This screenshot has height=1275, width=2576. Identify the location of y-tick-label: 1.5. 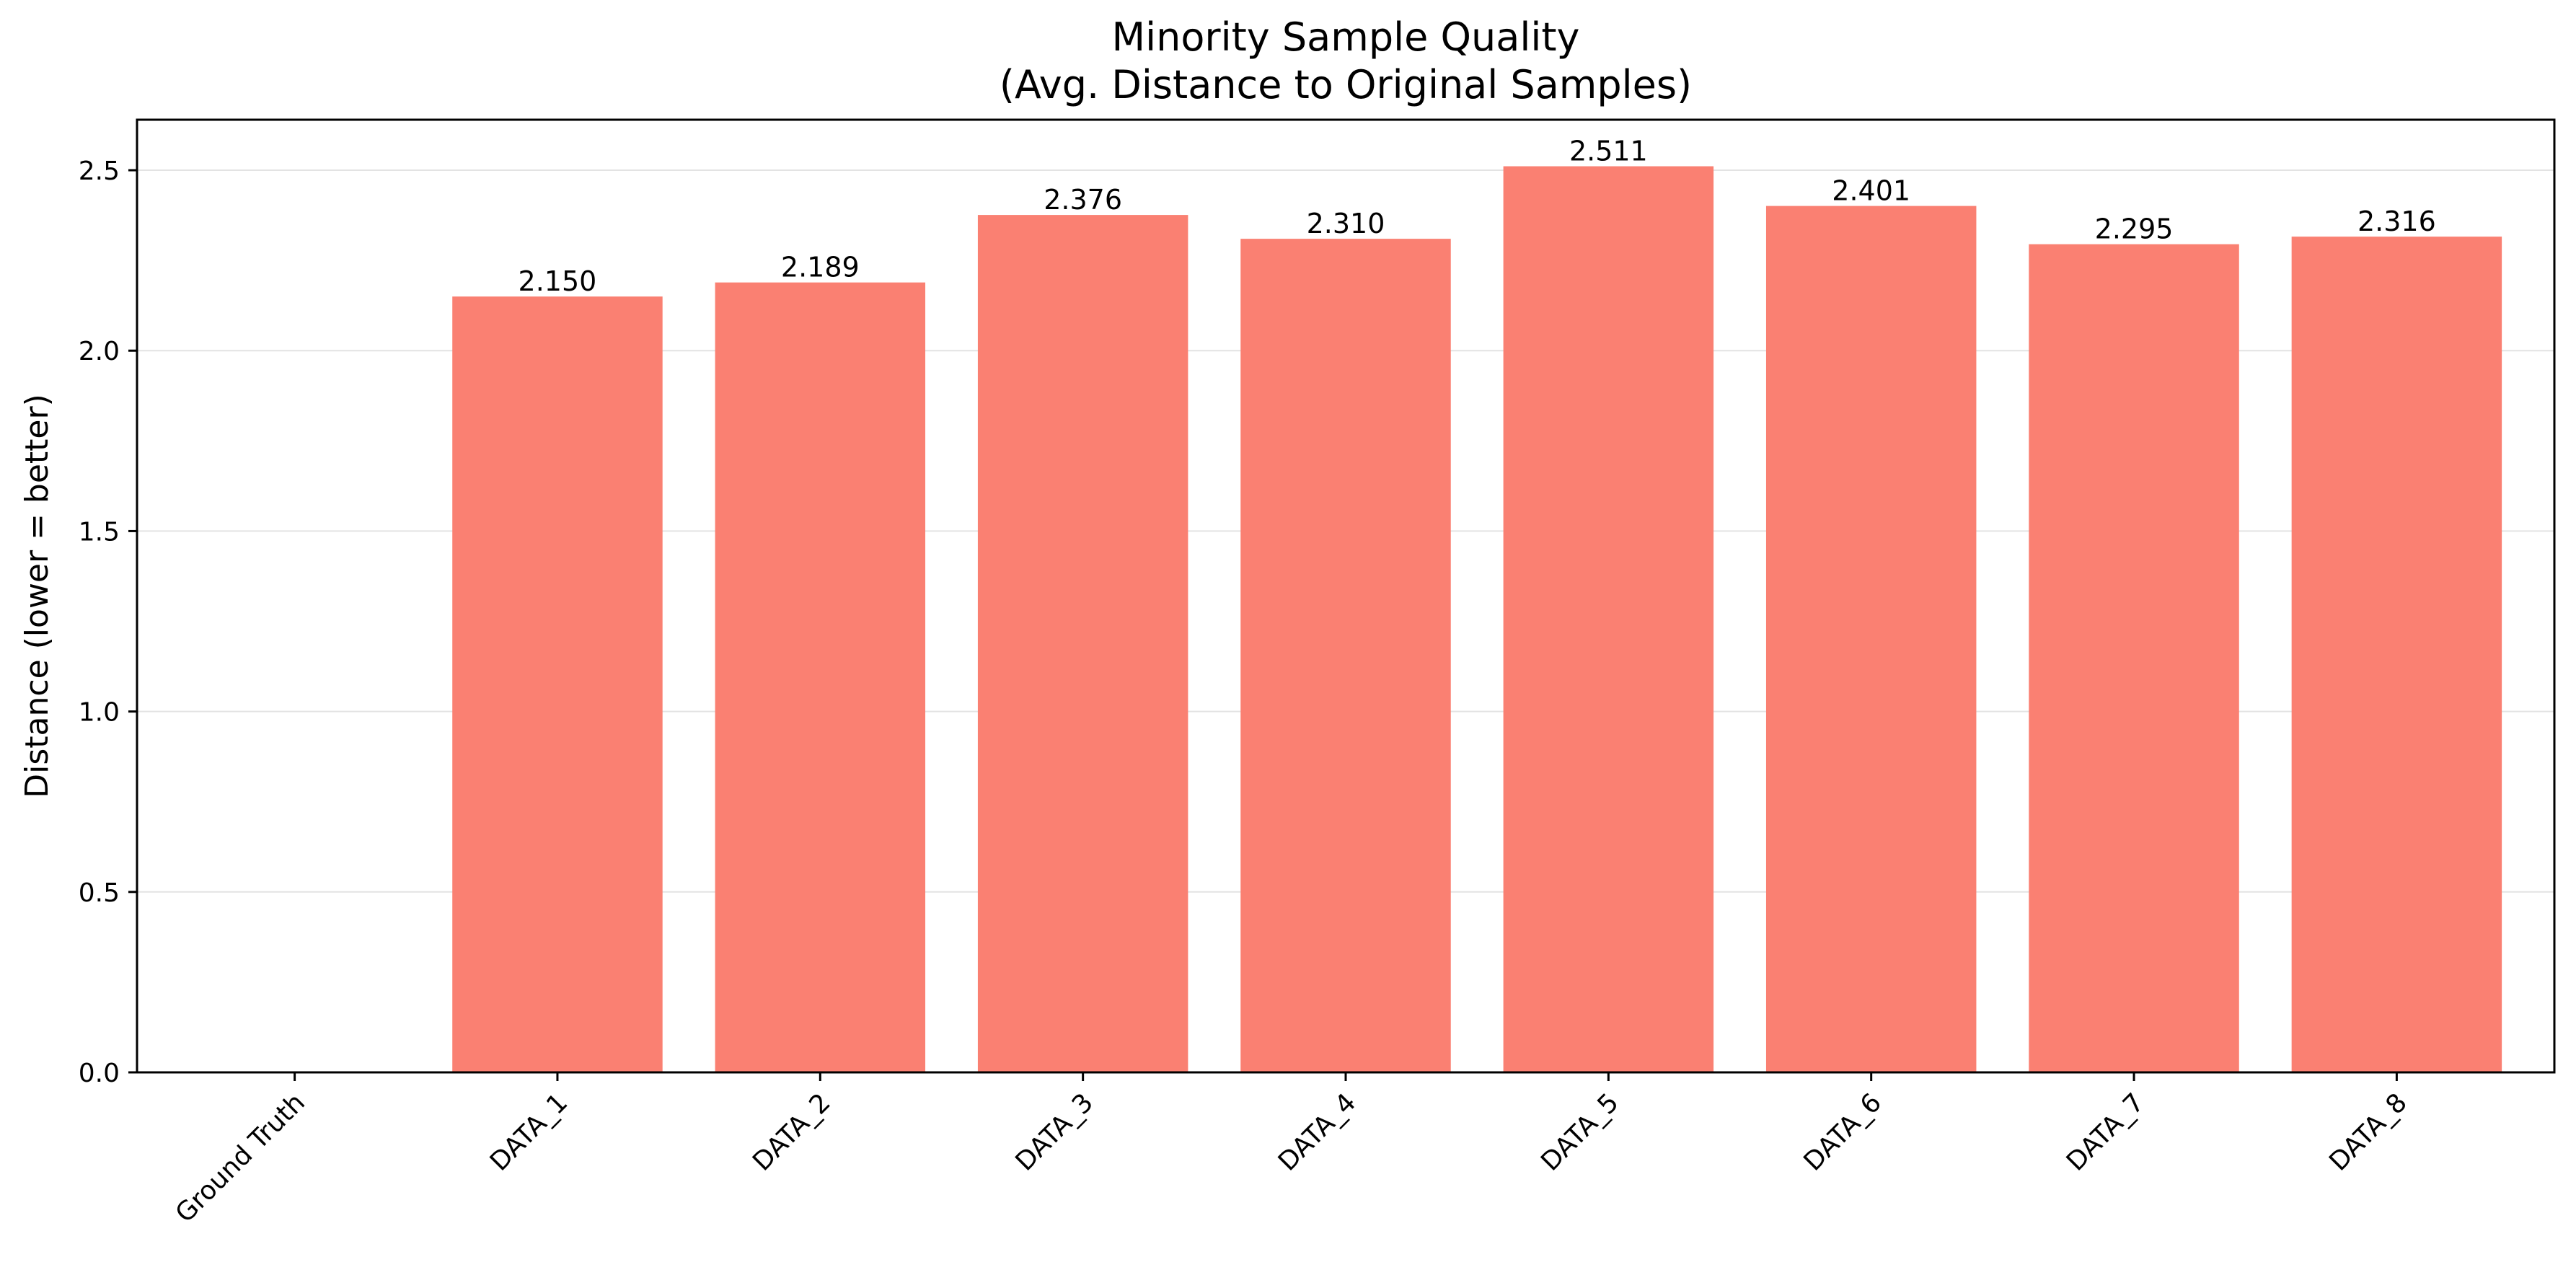
(99, 532).